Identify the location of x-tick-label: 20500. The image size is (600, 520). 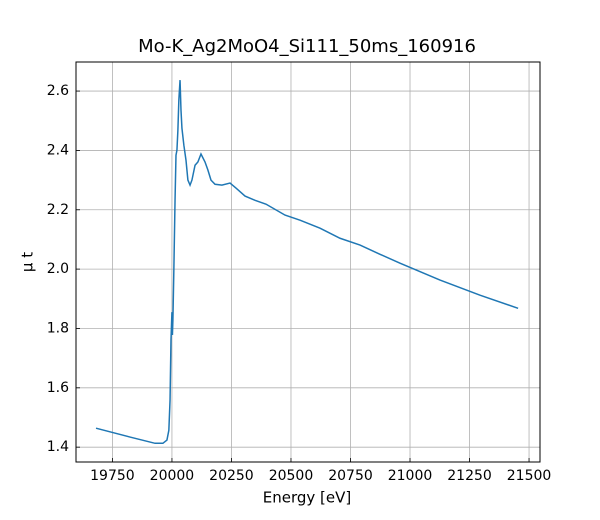
(291, 476).